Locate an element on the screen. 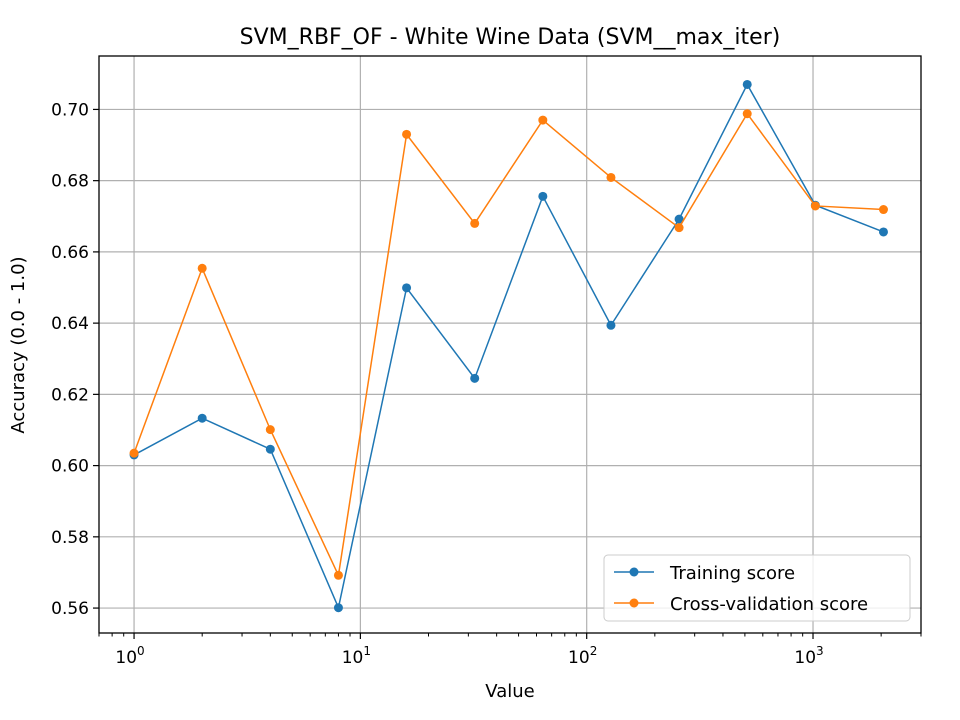 This screenshot has height=720, width=960. x-axis-label: Value is located at coordinates (509, 691).